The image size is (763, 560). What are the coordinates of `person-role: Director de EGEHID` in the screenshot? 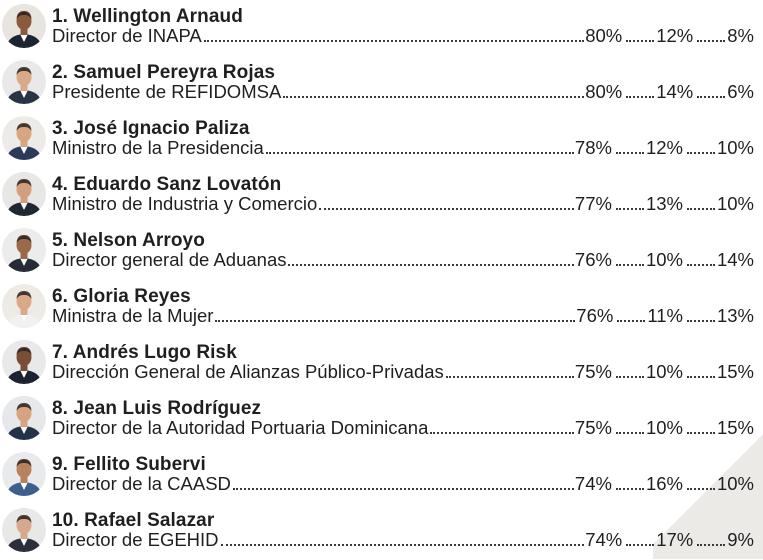 It's located at (135, 539).